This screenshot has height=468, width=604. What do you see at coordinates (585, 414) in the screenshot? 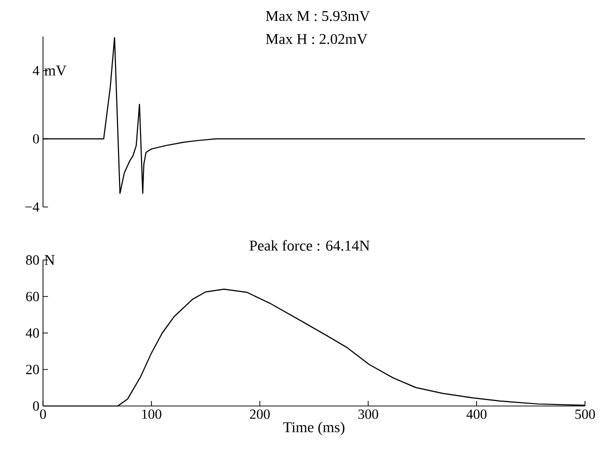
I see `x-tick-label: 500` at bounding box center [585, 414].